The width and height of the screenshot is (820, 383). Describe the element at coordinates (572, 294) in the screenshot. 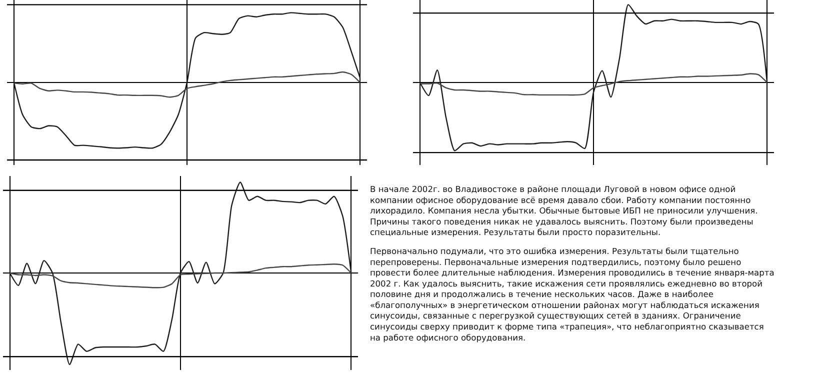

I see `text: Первоначально подумали, что это ошибка измерения. Результаты были тщательно перепроверены. Первоначальные измерения подтвердились, поэтому было решено провести более длительные наблюдения. Измерения проводились в течение января-марта 2002 г. Как удалось выяснить, такие искажения сети проявлялись ежедневно во второй половине дня и продолжались в течение нескольких часов. Даже в наиболее «благополучных» в энергетическом отношении районах могут наблюдаться искажения синусоиды, связанные с перегрузкой существующих сетей в зданиях. Ограничение синусоиды сверху приводит к форме типа «трапеция», что неблагоприятно сказывается на работе офисного оборудования.` at that location.